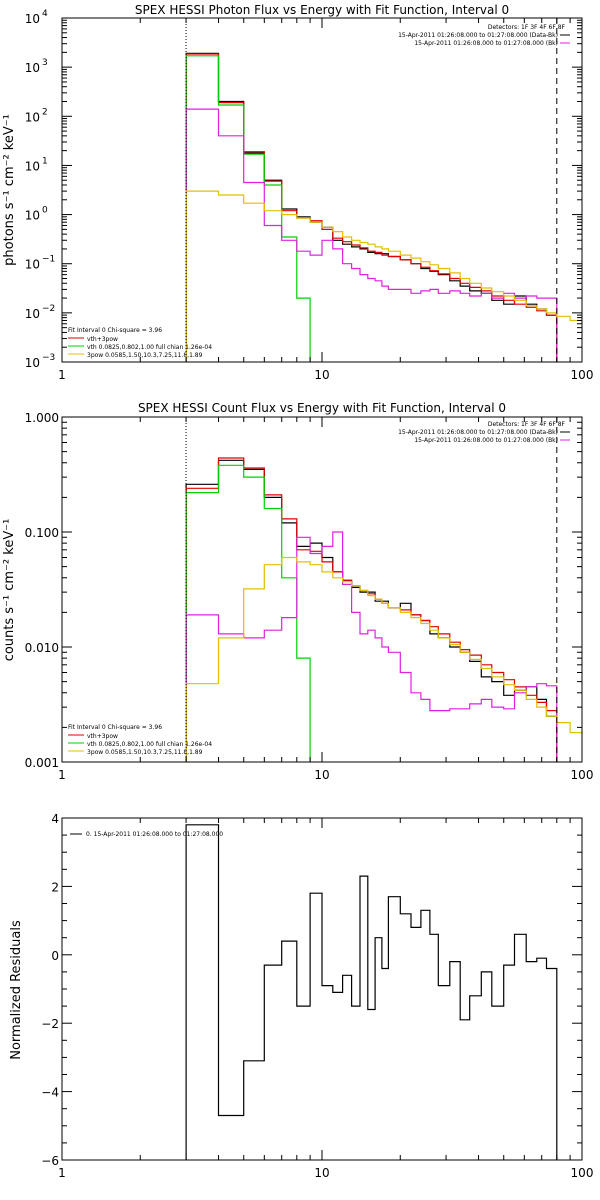 The width and height of the screenshot is (600, 1200). What do you see at coordinates (55, 819) in the screenshot?
I see `residuals-ytick-label: 4` at bounding box center [55, 819].